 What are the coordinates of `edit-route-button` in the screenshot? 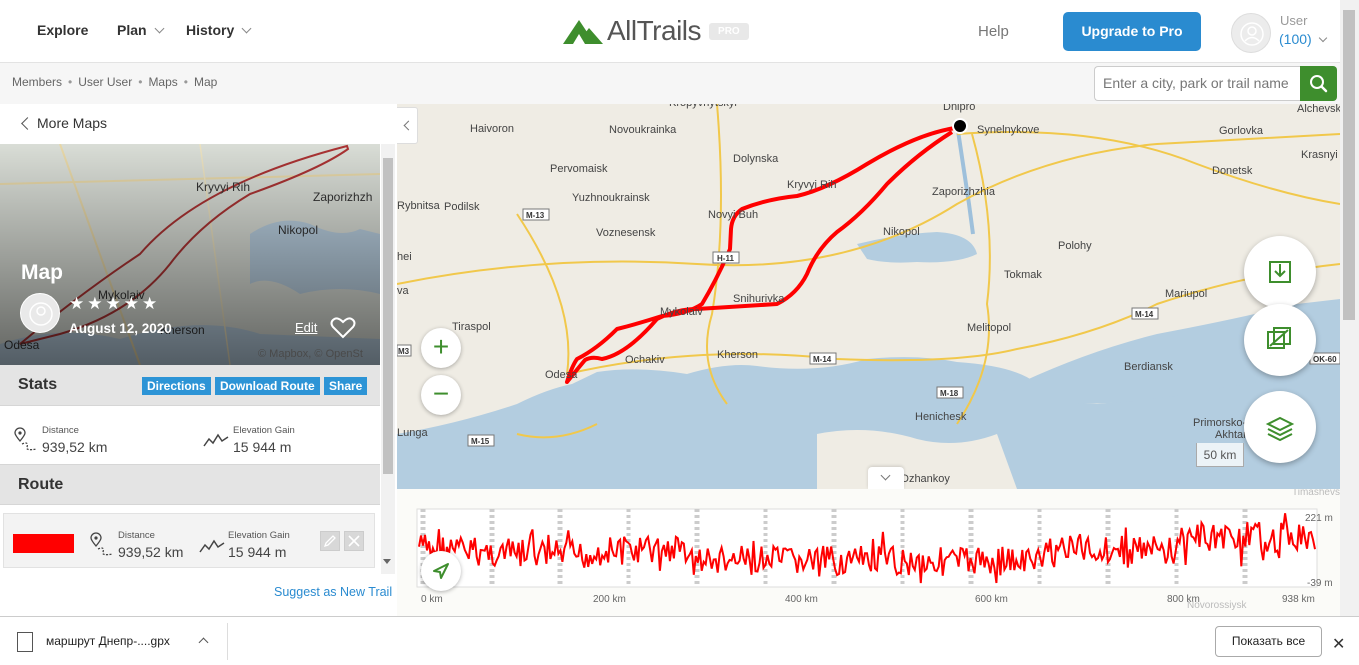 It's located at (330, 541).